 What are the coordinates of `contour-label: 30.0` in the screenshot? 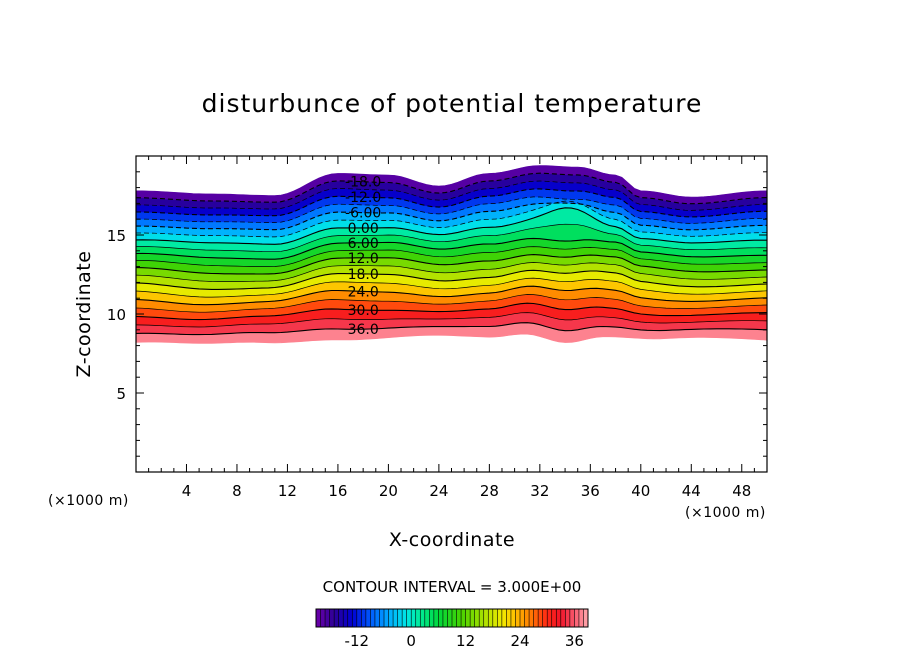 It's located at (363, 311).